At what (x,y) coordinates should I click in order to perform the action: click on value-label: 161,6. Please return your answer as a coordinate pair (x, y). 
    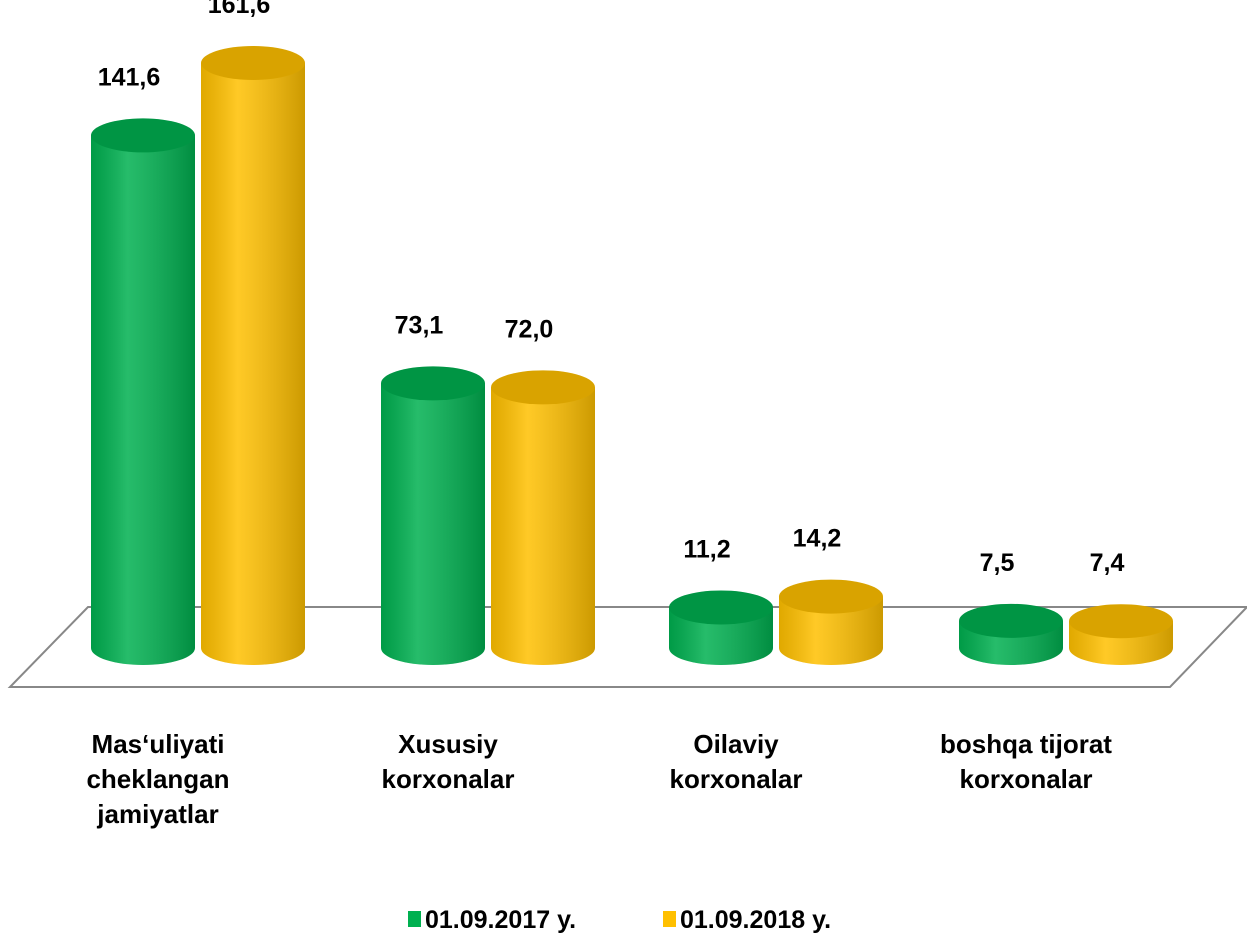
    Looking at the image, I should click on (239, 9).